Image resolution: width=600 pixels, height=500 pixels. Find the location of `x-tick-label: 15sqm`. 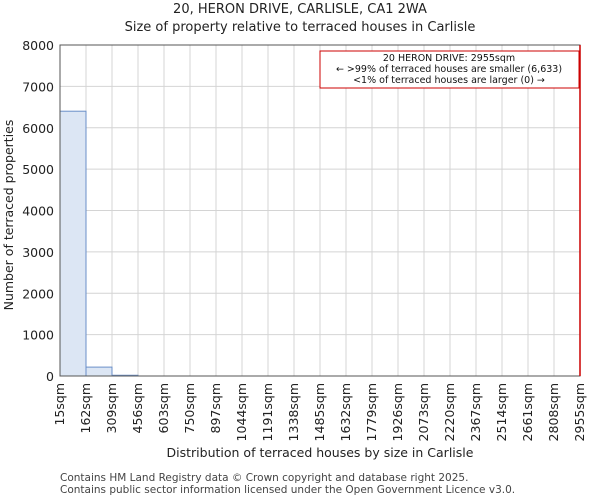

x-tick-label: 15sqm is located at coordinates (59, 404).